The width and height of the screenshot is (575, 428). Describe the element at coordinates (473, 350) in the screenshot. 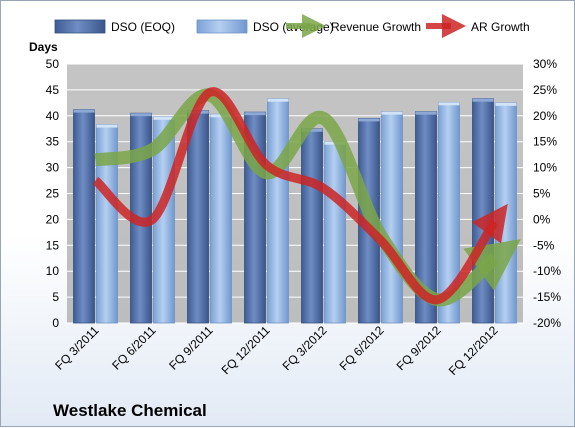

I see `x-tick-label: FQ 12/2012` at that location.